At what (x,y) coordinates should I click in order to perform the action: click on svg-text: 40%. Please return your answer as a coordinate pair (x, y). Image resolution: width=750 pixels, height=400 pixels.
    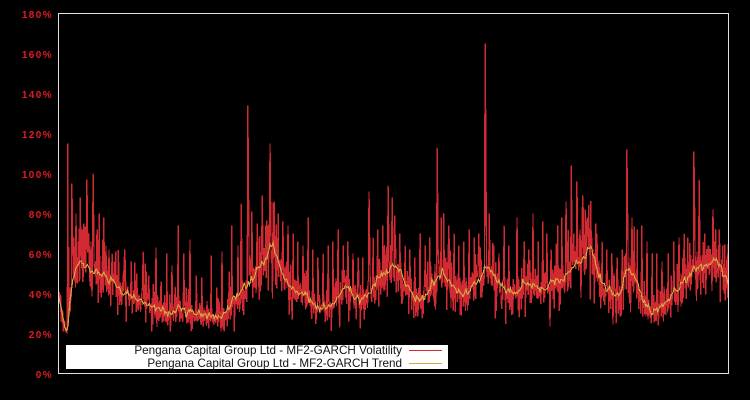
    Looking at the image, I should click on (41, 295).